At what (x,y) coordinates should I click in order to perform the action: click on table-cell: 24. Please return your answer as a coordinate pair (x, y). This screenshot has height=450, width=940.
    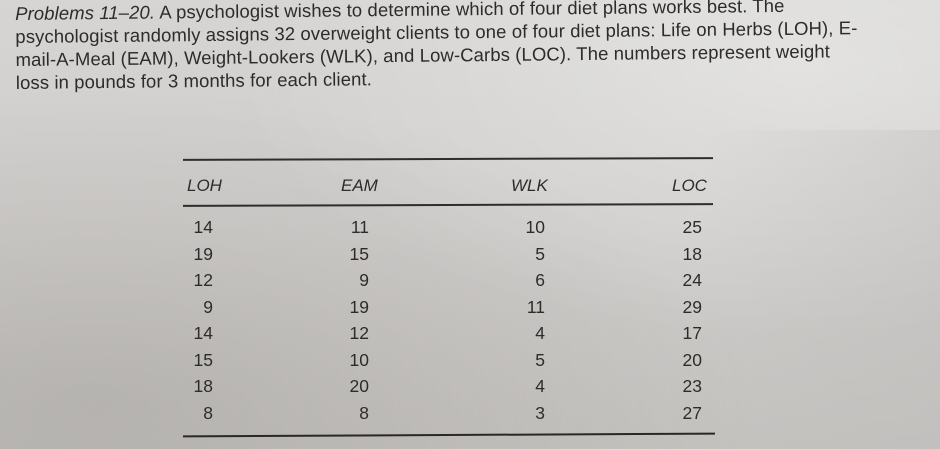
    Looking at the image, I should click on (692, 280).